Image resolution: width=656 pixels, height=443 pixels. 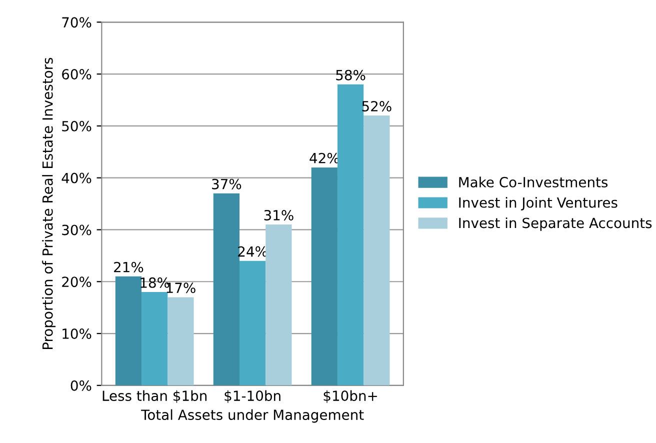 I want to click on legend-label: Invest in Separate Accounts, so click(x=555, y=224).